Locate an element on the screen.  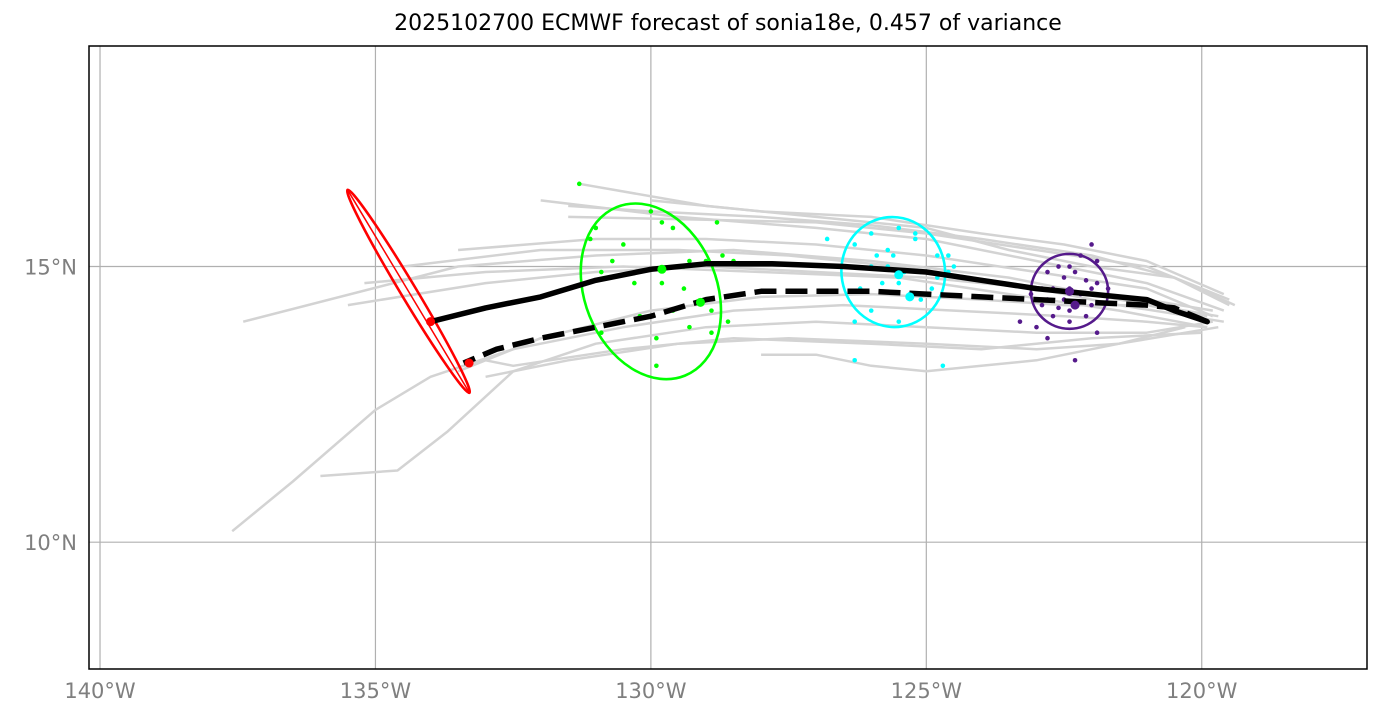
mean-position-markers is located at coordinates (753, 316).